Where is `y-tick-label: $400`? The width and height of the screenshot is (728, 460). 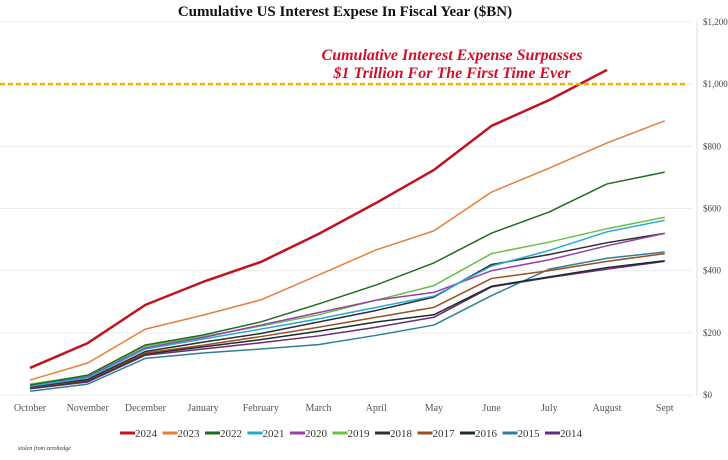 y-tick-label: $400 is located at coordinates (712, 271).